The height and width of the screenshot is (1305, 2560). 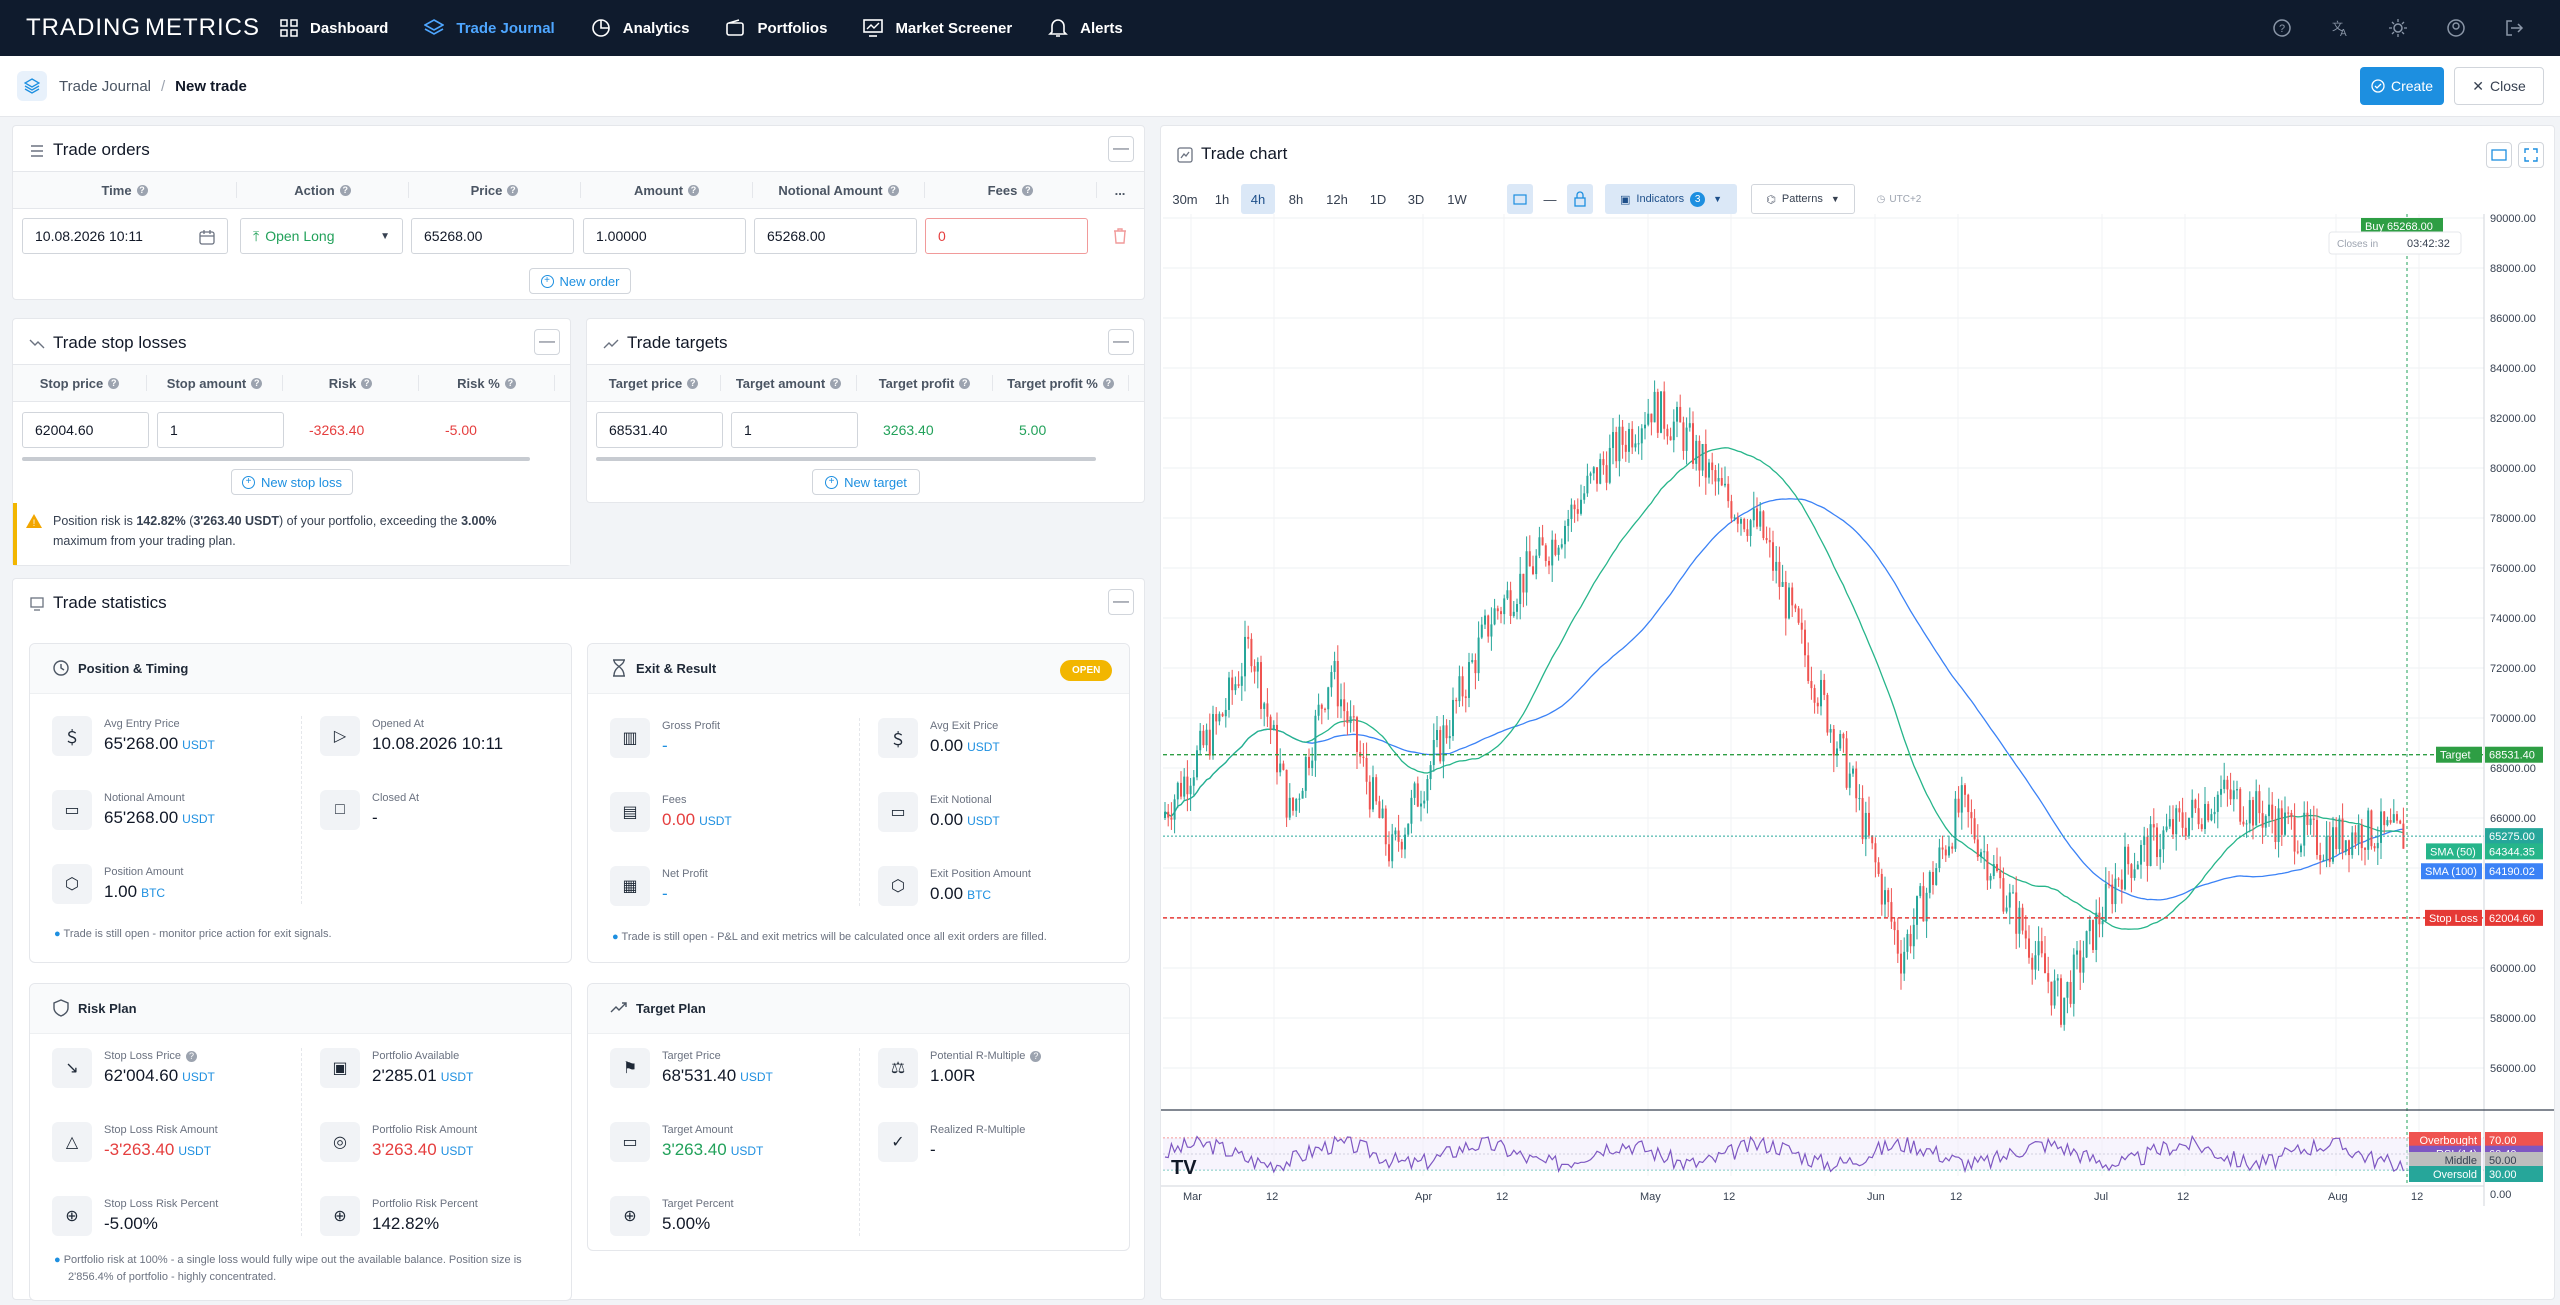 What do you see at coordinates (125, 190) in the screenshot?
I see `col-time: Time?` at bounding box center [125, 190].